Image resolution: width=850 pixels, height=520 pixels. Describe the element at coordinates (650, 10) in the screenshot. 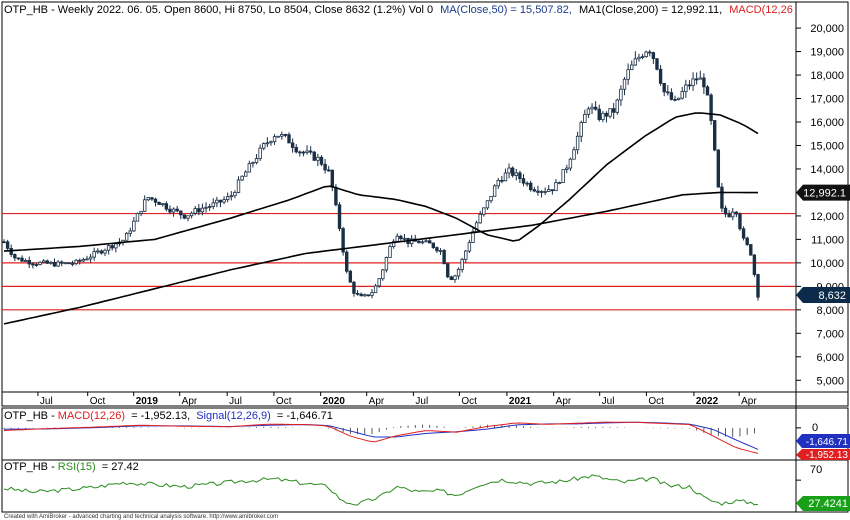

I see `ma200-label: MA1(Close,200) = 12,992.11,` at that location.